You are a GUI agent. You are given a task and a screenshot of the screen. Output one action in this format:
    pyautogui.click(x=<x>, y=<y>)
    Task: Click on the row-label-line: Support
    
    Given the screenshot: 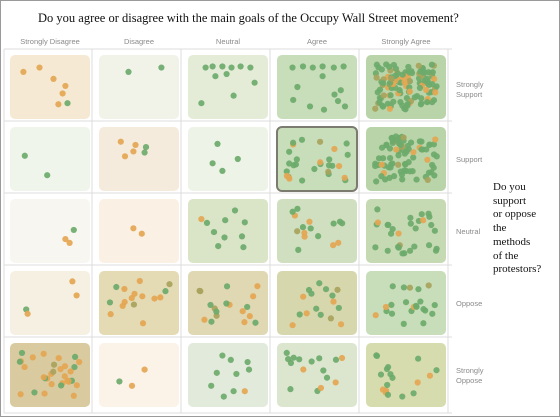 What is the action you would take?
    pyautogui.click(x=469, y=159)
    